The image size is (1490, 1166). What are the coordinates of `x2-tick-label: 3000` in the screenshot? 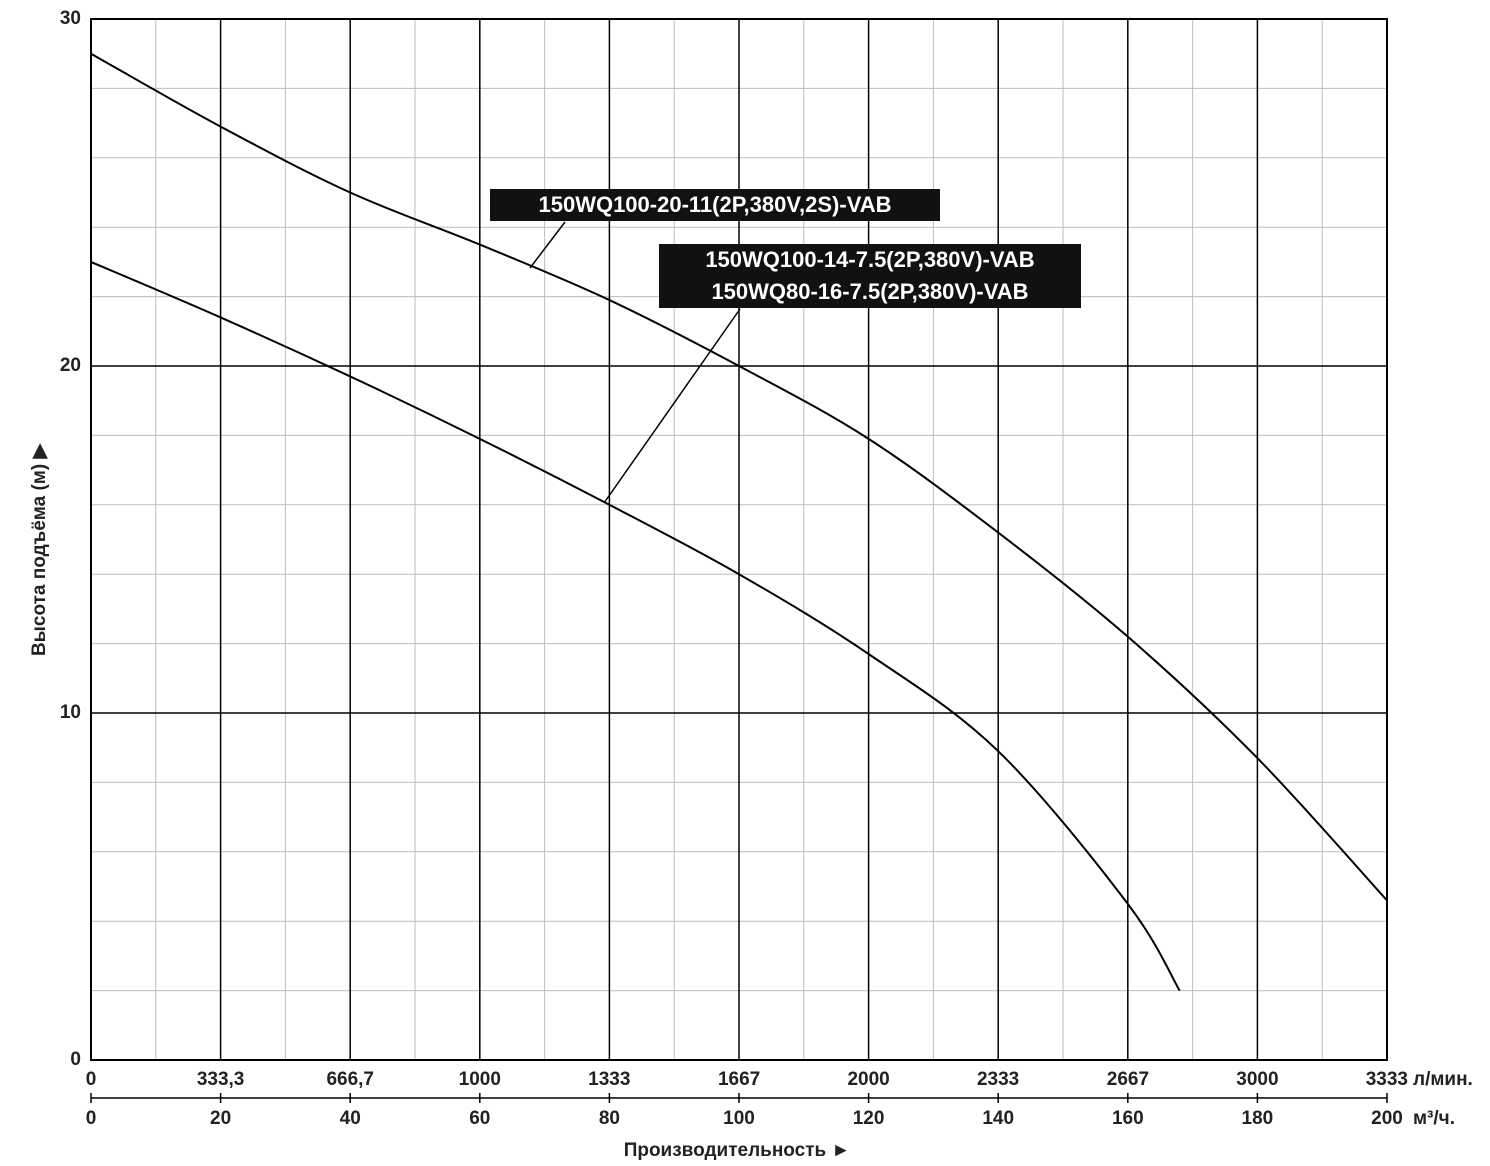 It's located at (1257, 1079).